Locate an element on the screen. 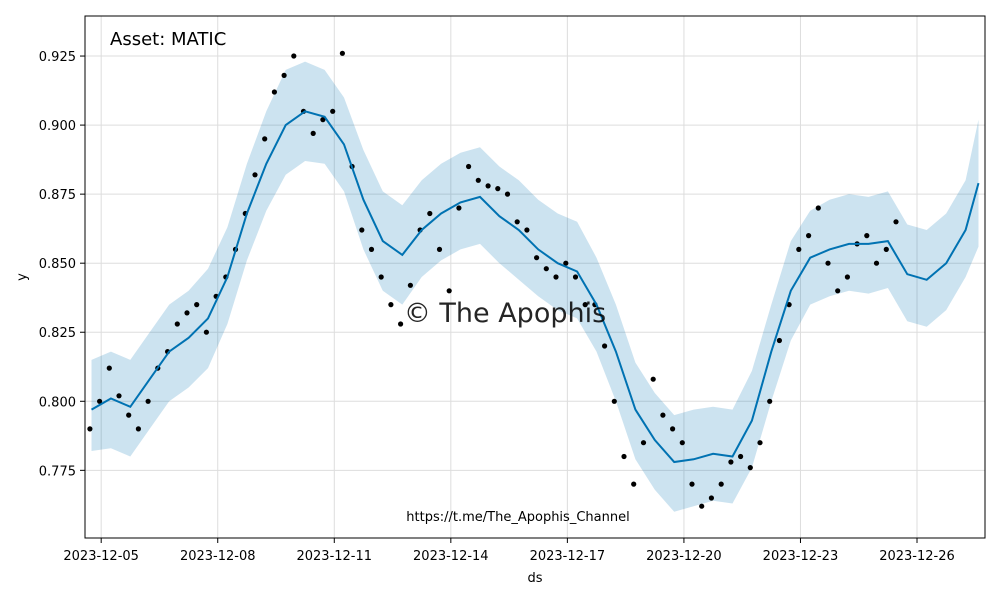 This screenshot has height=600, width=1000. x-tick-label: 2023-12-11 is located at coordinates (334, 556).